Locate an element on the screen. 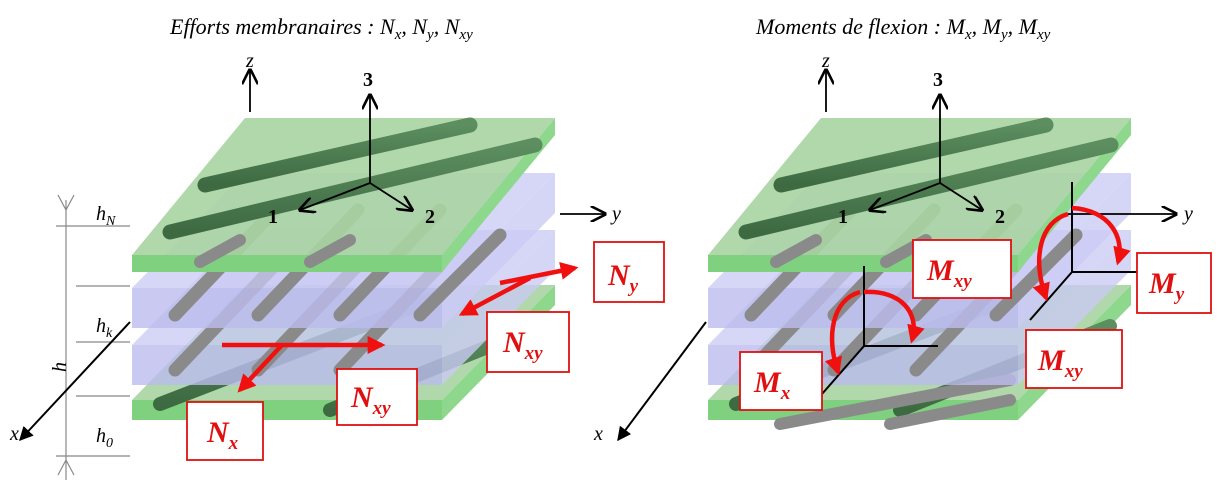 This screenshot has width=1218, height=484. label-Mxy-top: Mxy is located at coordinates (962, 269).